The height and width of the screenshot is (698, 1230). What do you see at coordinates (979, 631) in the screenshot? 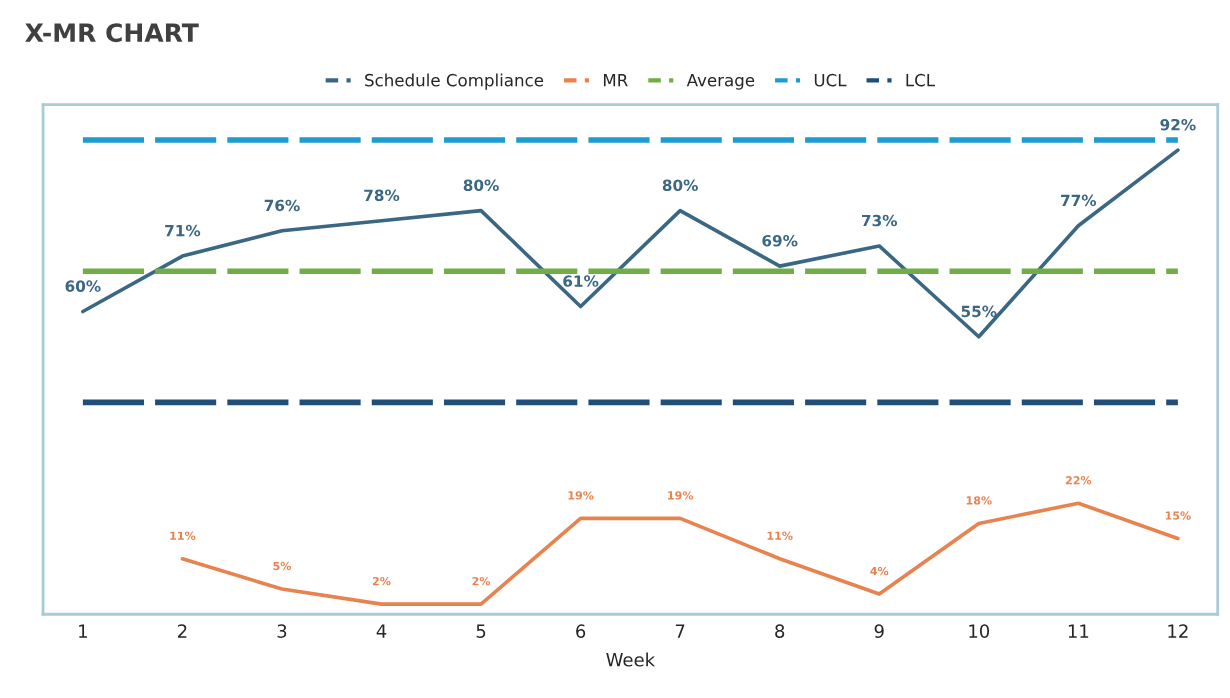
I see `x-tick-label: 10` at bounding box center [979, 631].